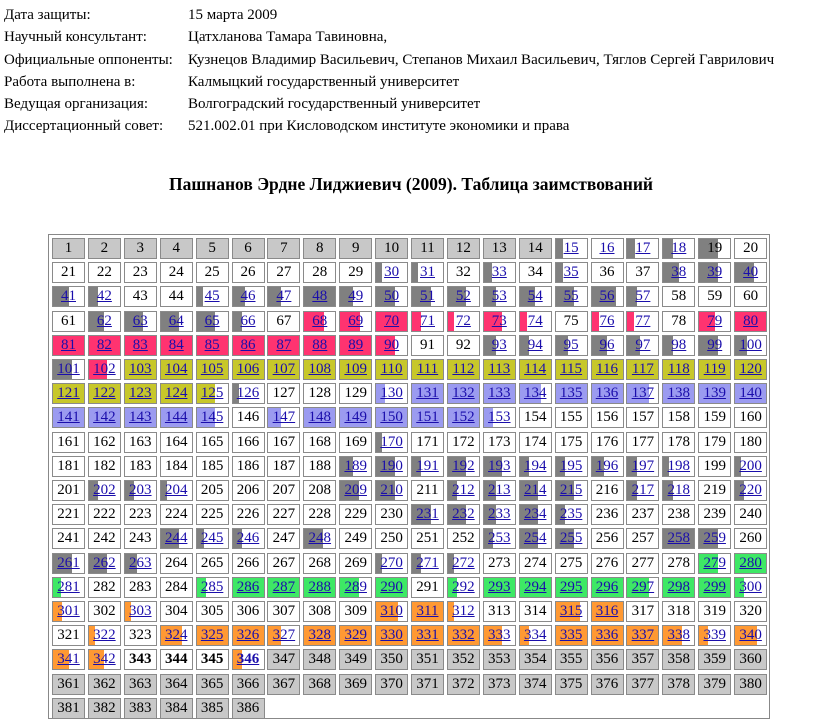 Image resolution: width=822 pixels, height=725 pixels. Describe the element at coordinates (715, 539) in the screenshot. I see `page-cell-259: 259` at that location.